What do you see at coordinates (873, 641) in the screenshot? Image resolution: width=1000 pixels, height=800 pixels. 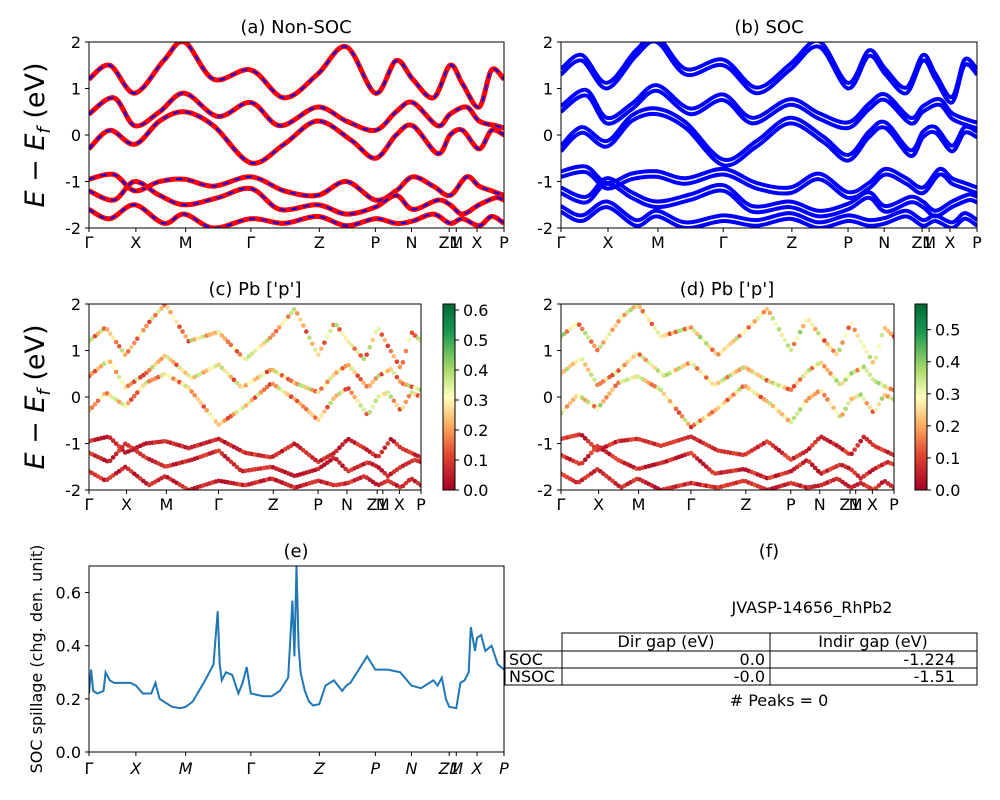 I see `column-header-indir-gap: Indir gap (eV)` at bounding box center [873, 641].